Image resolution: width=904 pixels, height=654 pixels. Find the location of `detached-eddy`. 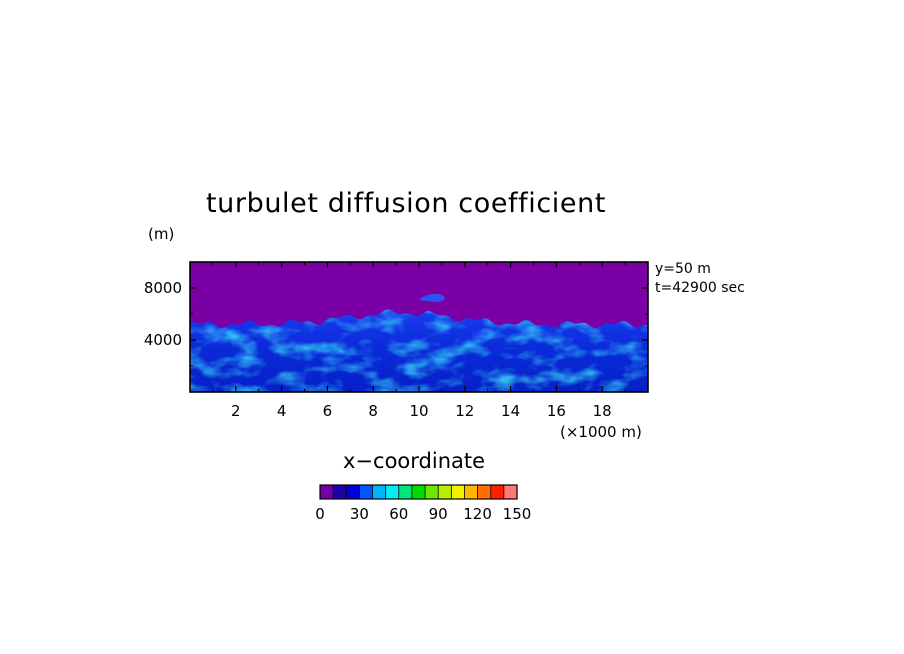

detached-eddy is located at coordinates (431, 298).